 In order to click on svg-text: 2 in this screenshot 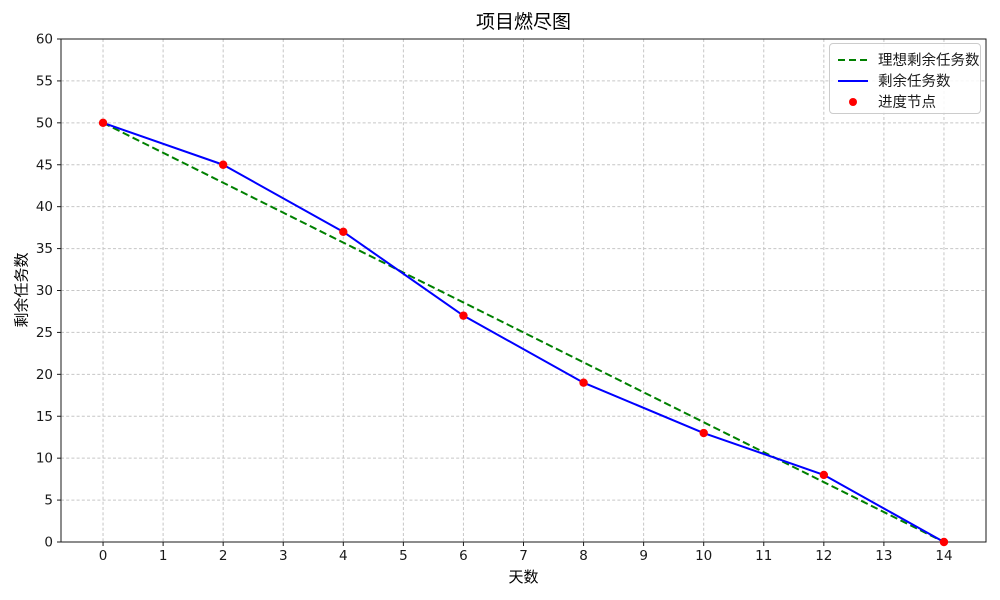, I will do `click(223, 556)`.